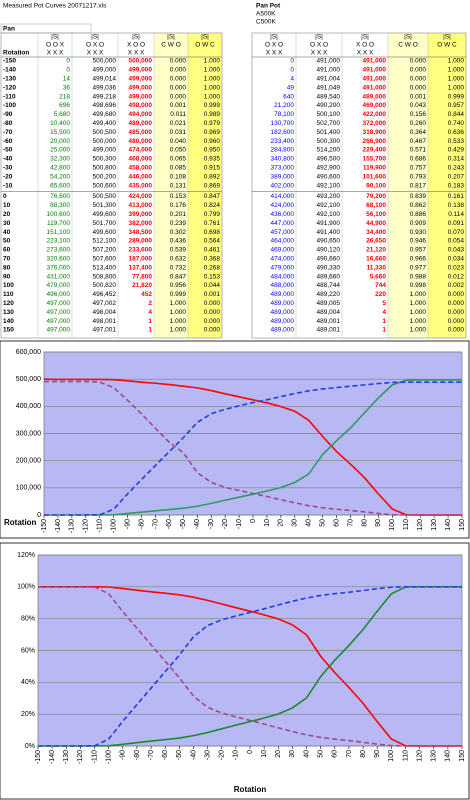 This screenshot has width=470, height=800. I want to click on cell: 468,000, so click(141, 159).